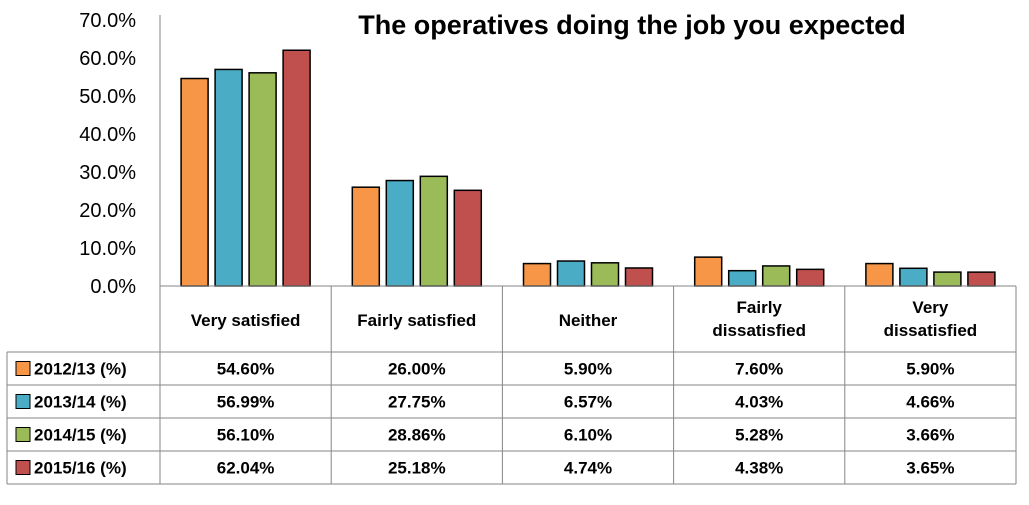 Image resolution: width=1029 pixels, height=505 pixels. What do you see at coordinates (588, 435) in the screenshot?
I see `data-label: 6.10%` at bounding box center [588, 435].